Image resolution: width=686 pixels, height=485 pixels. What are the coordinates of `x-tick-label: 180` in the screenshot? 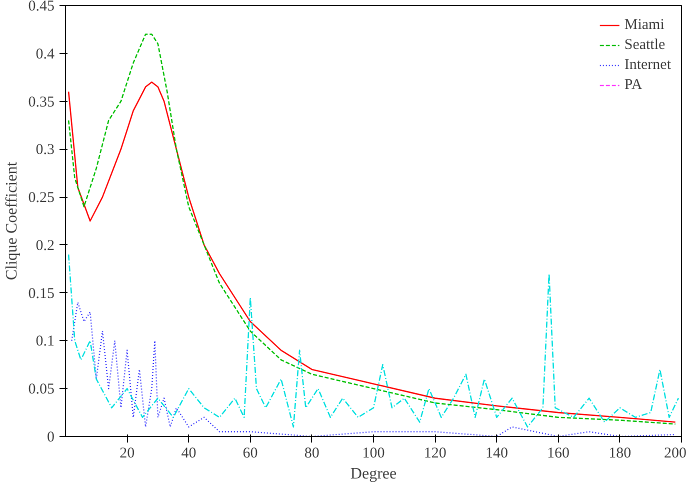 It's located at (620, 454).